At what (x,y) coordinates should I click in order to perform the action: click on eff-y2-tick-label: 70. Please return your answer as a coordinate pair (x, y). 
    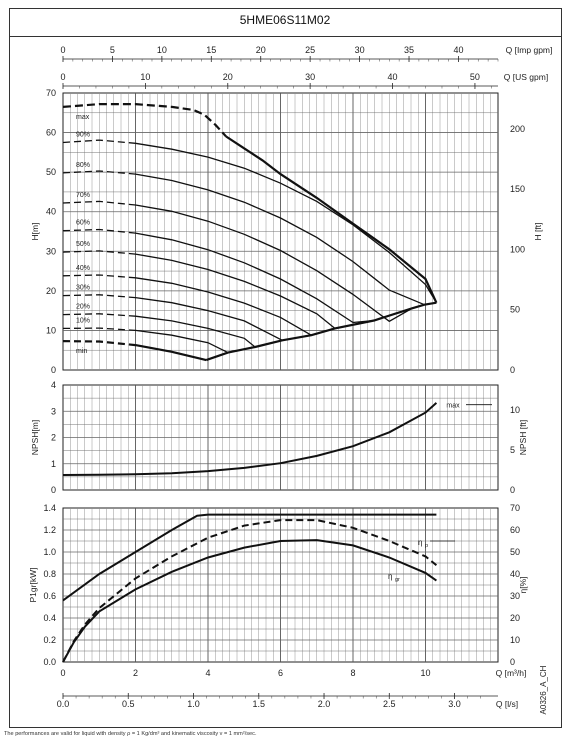
    Looking at the image, I should click on (515, 508).